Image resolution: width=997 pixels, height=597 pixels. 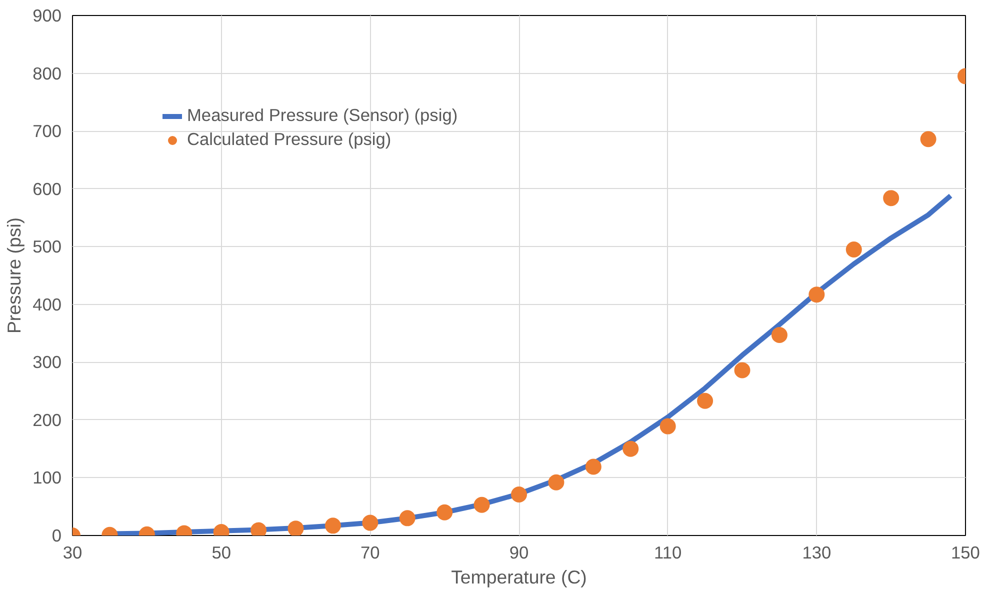 I want to click on x-tick-label: 90, so click(x=519, y=552).